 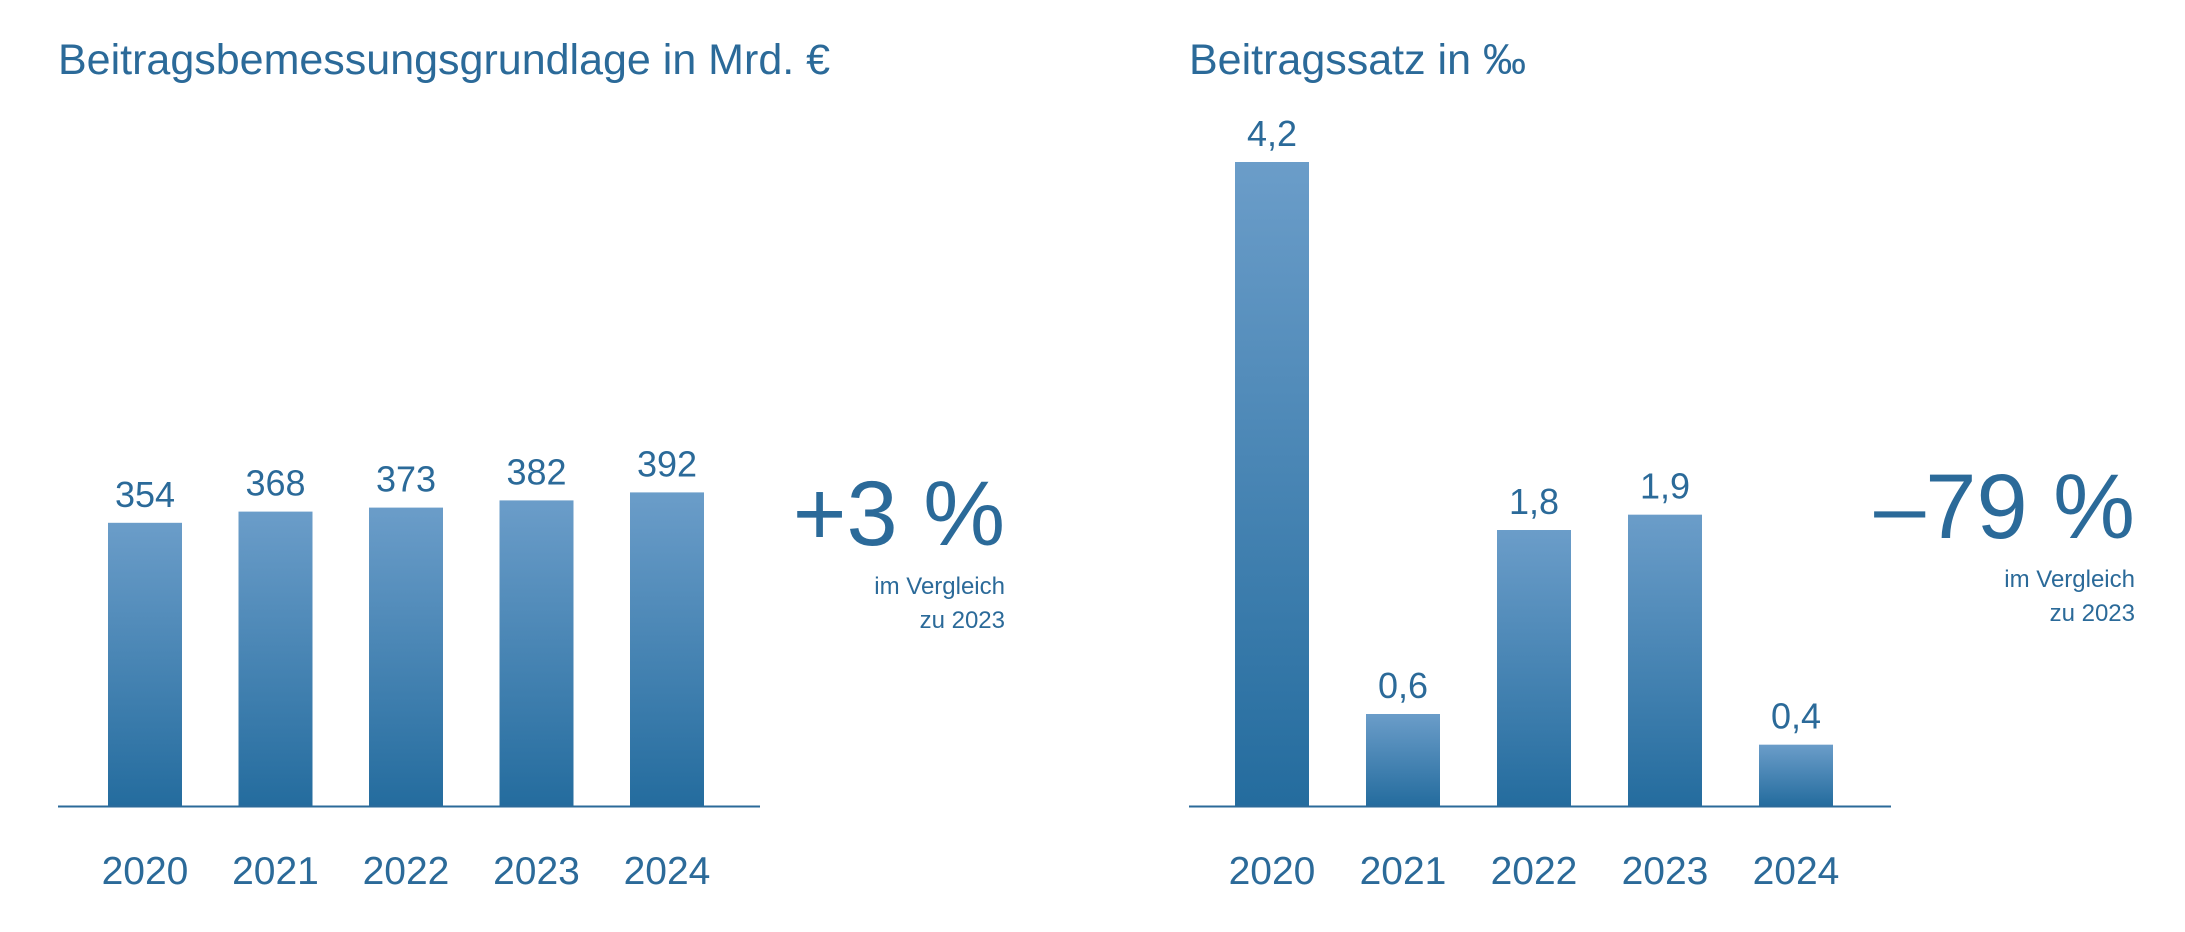 What do you see at coordinates (145, 494) in the screenshot?
I see `value-label-2020: 354` at bounding box center [145, 494].